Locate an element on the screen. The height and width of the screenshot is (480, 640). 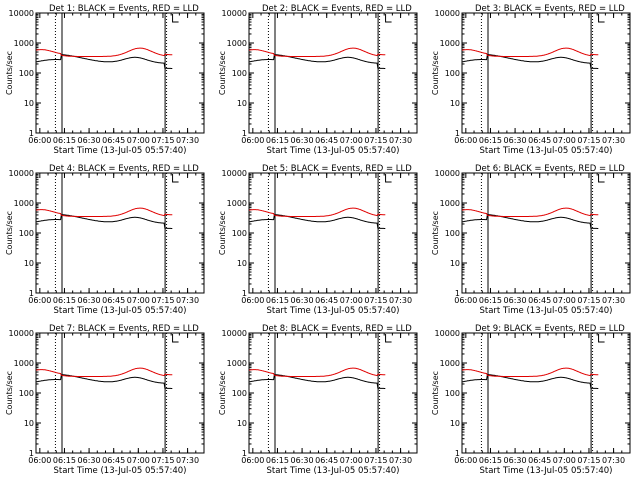
chart-title: Det 7: BLACK = Events, RED = LLD is located at coordinates (124, 329).